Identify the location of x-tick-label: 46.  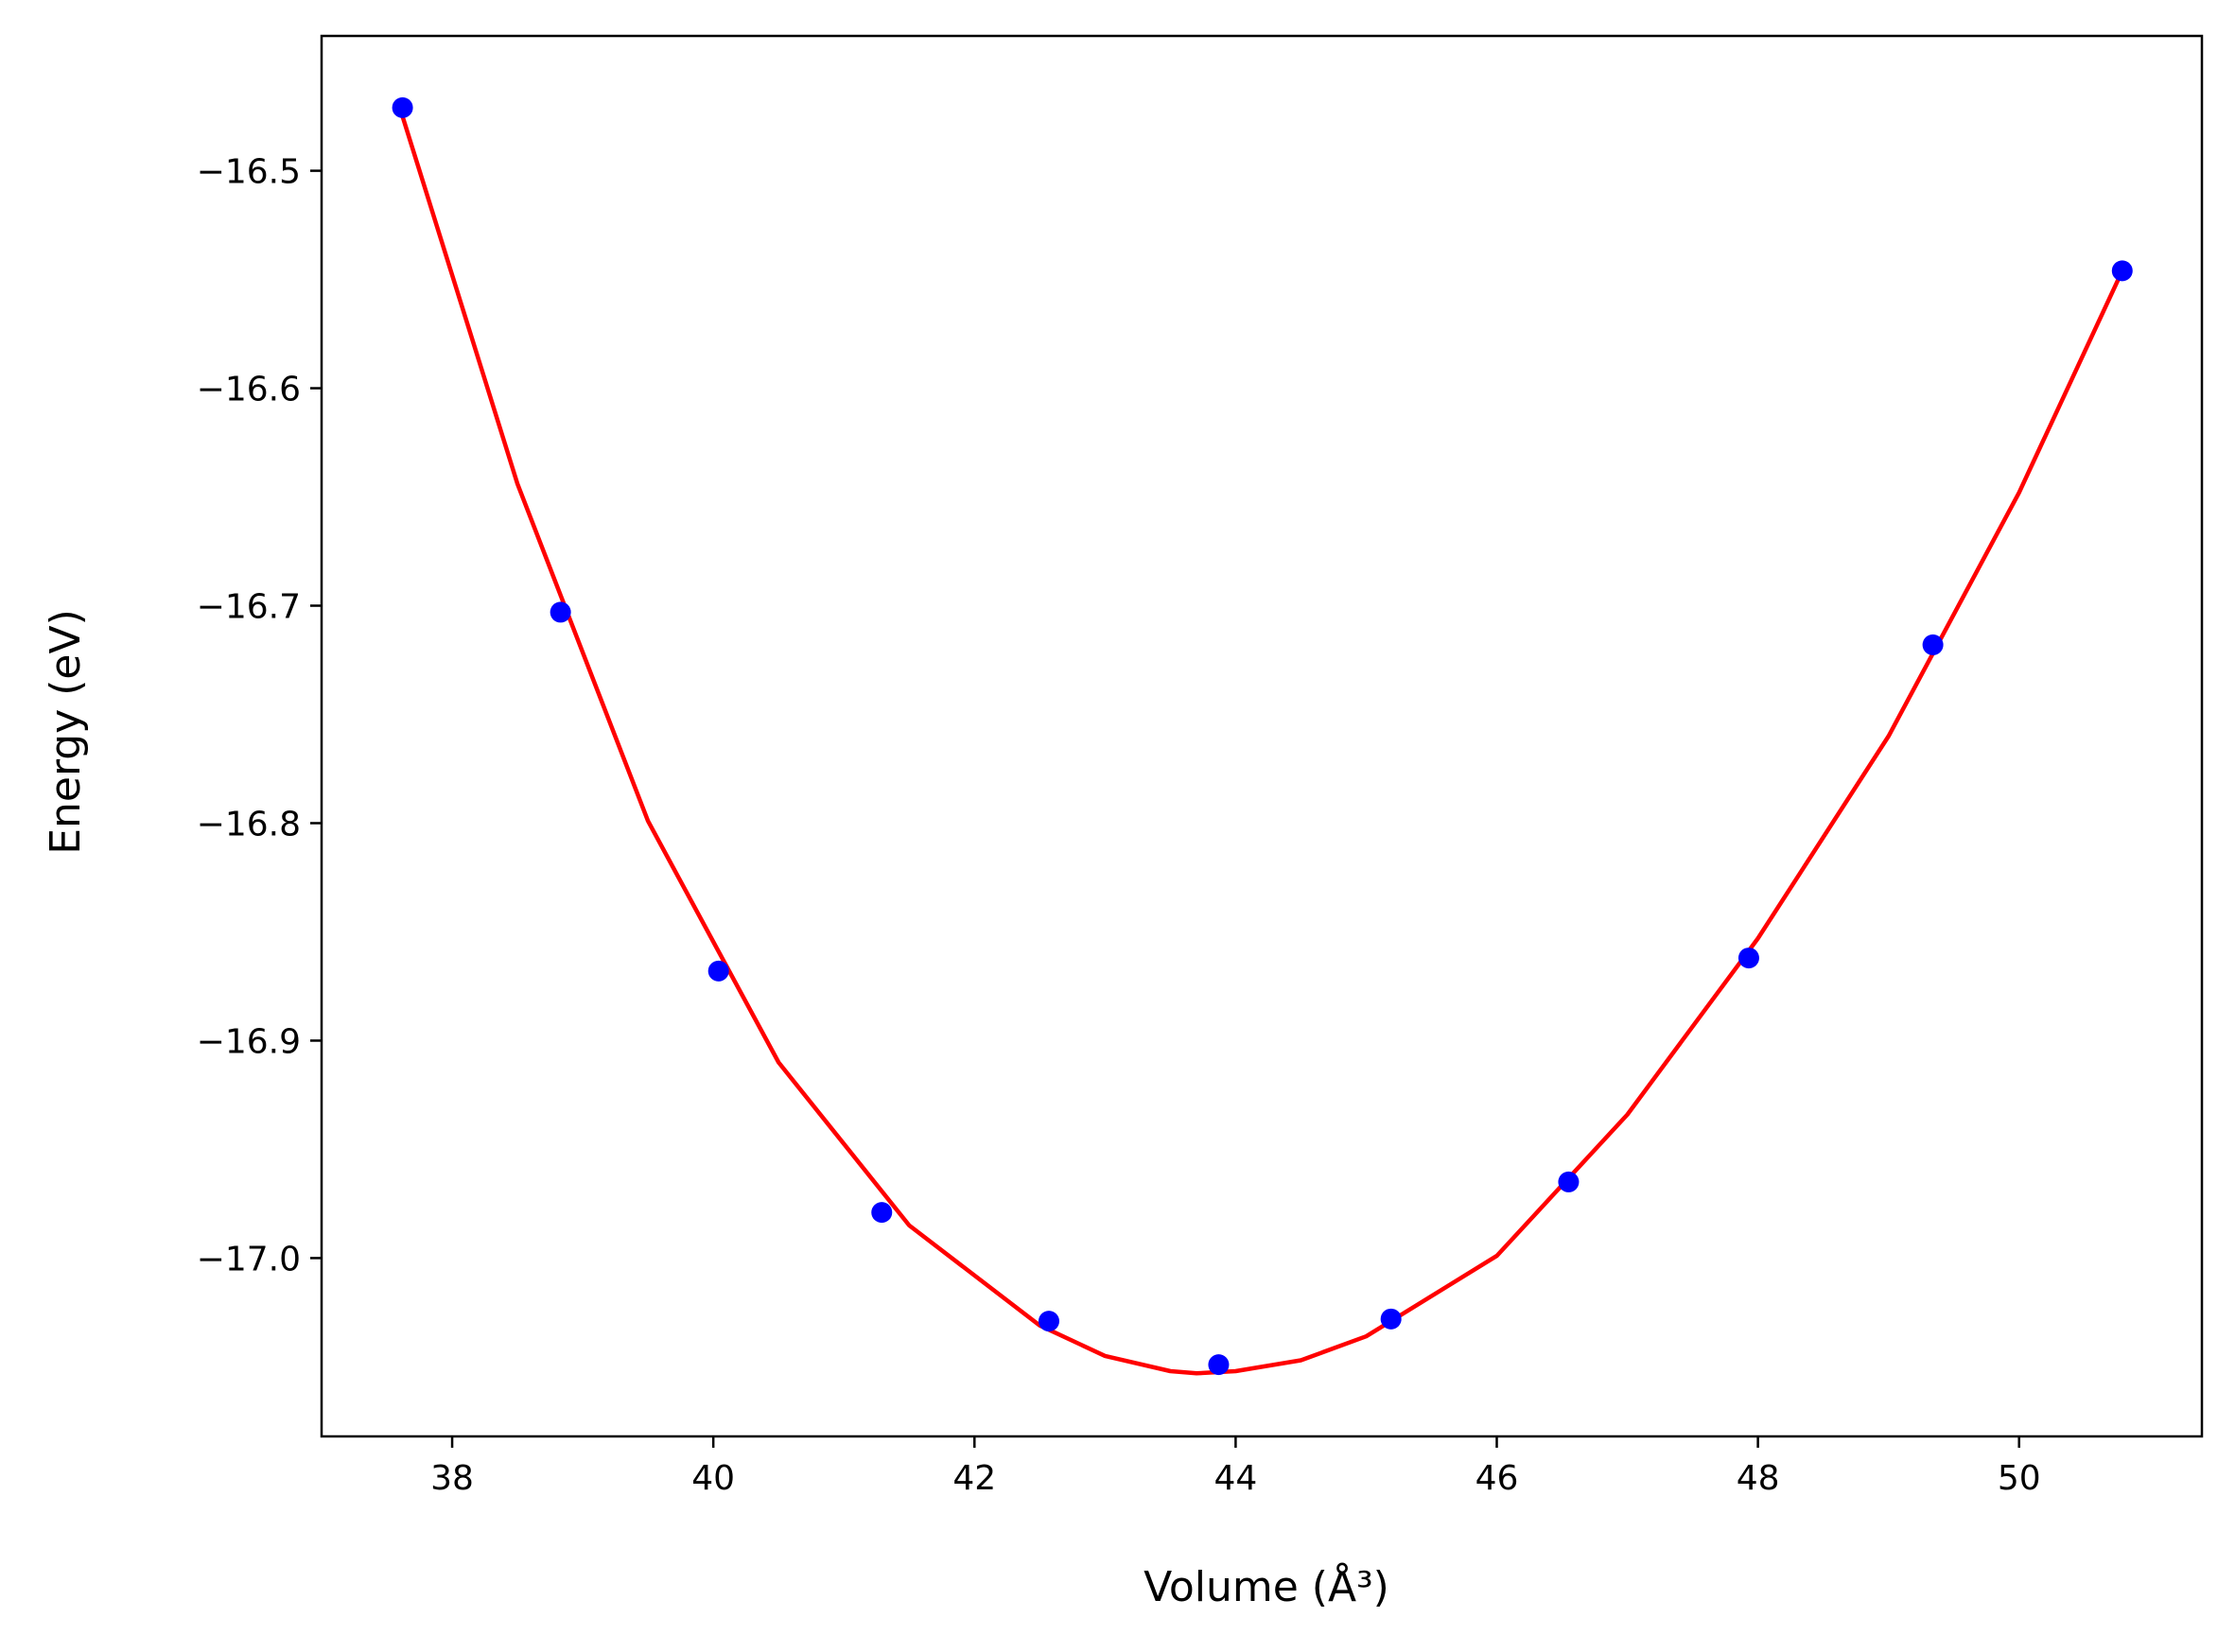
(1497, 1478).